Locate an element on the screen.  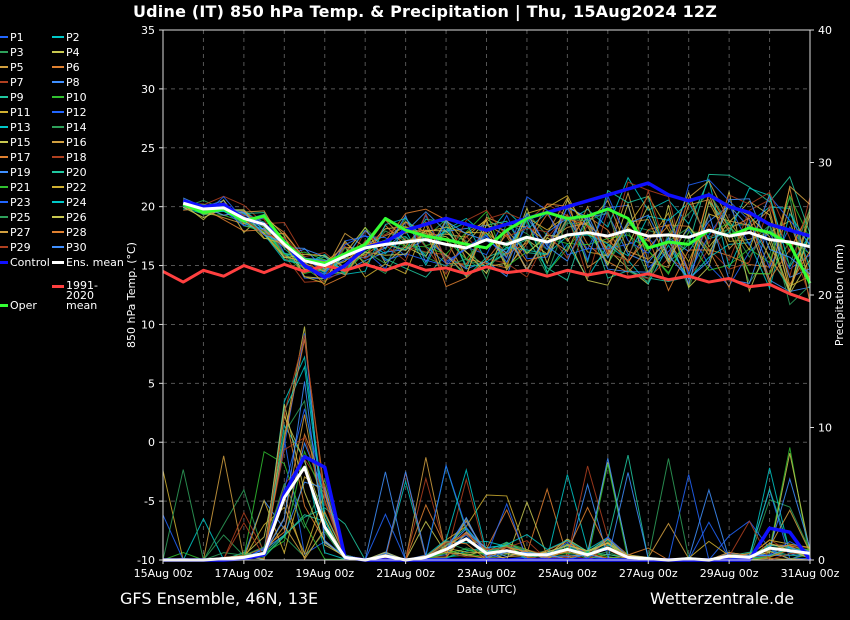
x-tick-label: 31Aug 00z is located at coordinates (810, 573).